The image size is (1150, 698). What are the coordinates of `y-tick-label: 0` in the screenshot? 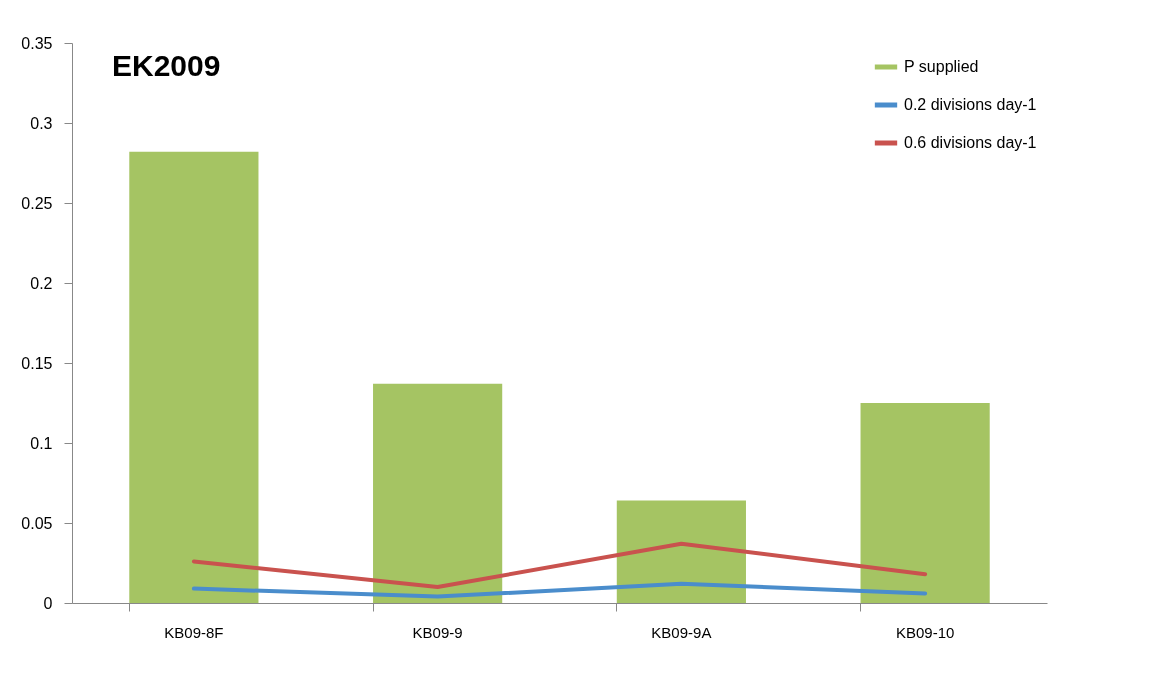 It's located at (48, 603).